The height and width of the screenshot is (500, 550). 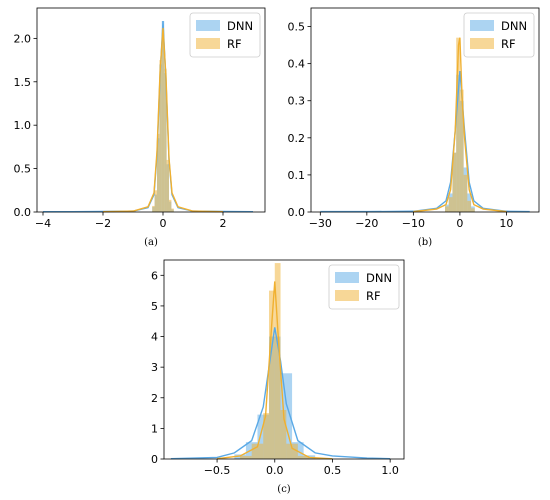 What do you see at coordinates (23, 38) in the screenshot?
I see `y-tick-label: 2.0` at bounding box center [23, 38].